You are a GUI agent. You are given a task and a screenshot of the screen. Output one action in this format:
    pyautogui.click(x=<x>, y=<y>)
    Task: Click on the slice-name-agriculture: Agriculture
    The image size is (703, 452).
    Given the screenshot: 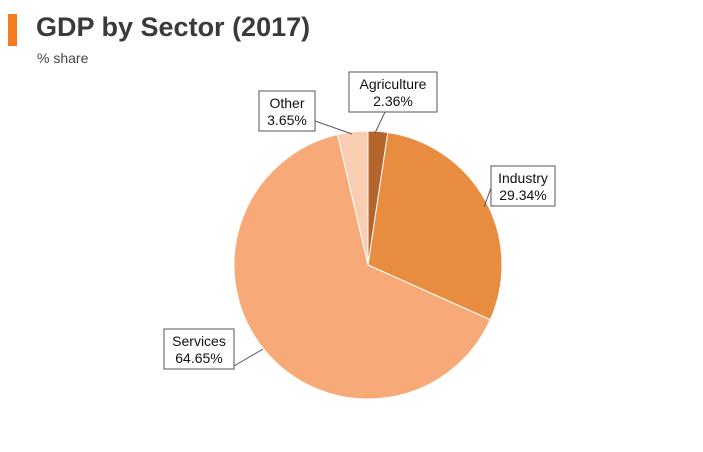 What is the action you would take?
    pyautogui.click(x=393, y=84)
    